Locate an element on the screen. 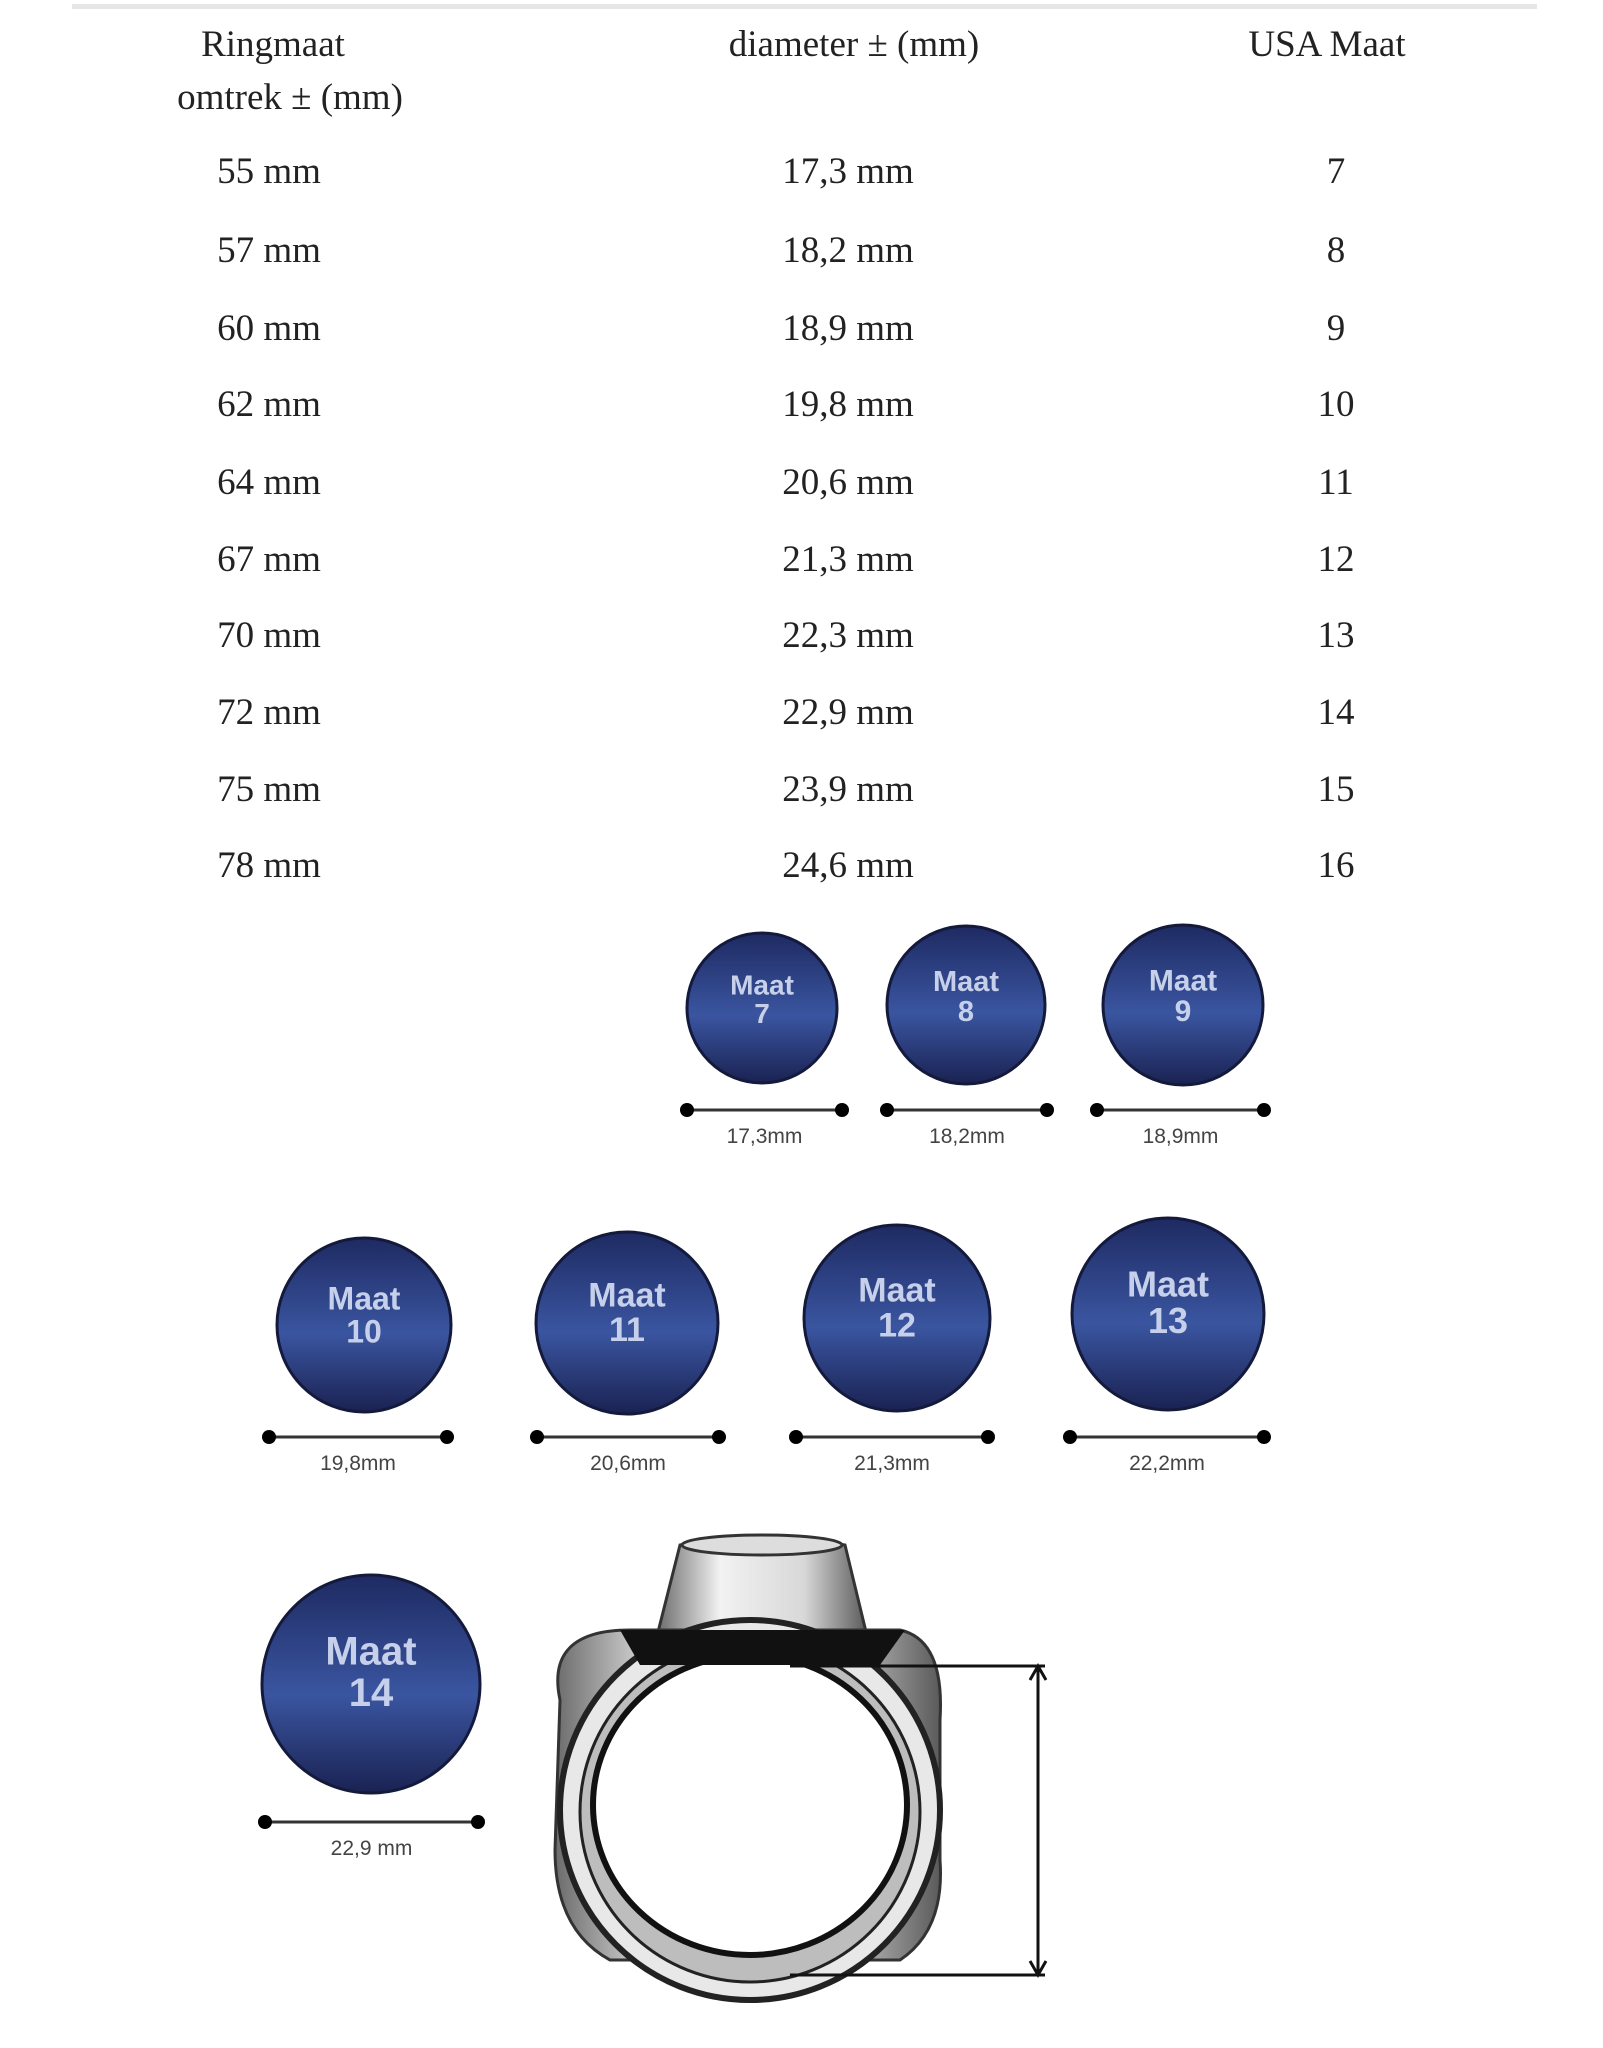 The width and height of the screenshot is (1603, 2048). cell-circumference: 67 mm is located at coordinates (269, 559).